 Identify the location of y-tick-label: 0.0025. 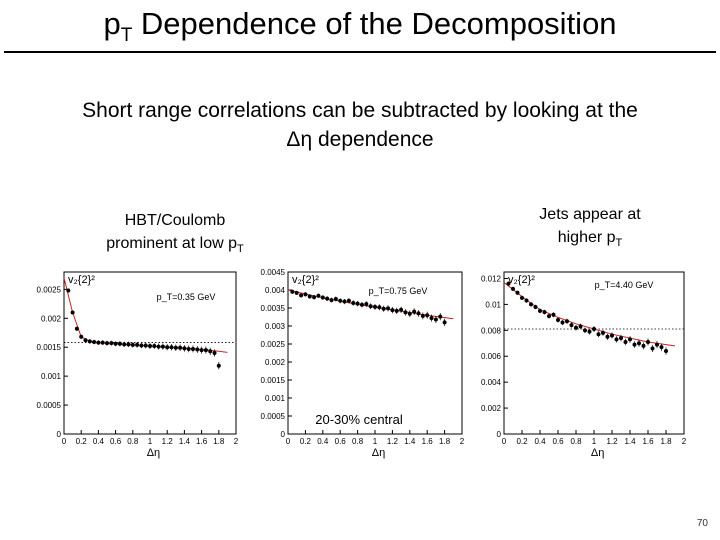
(49, 289).